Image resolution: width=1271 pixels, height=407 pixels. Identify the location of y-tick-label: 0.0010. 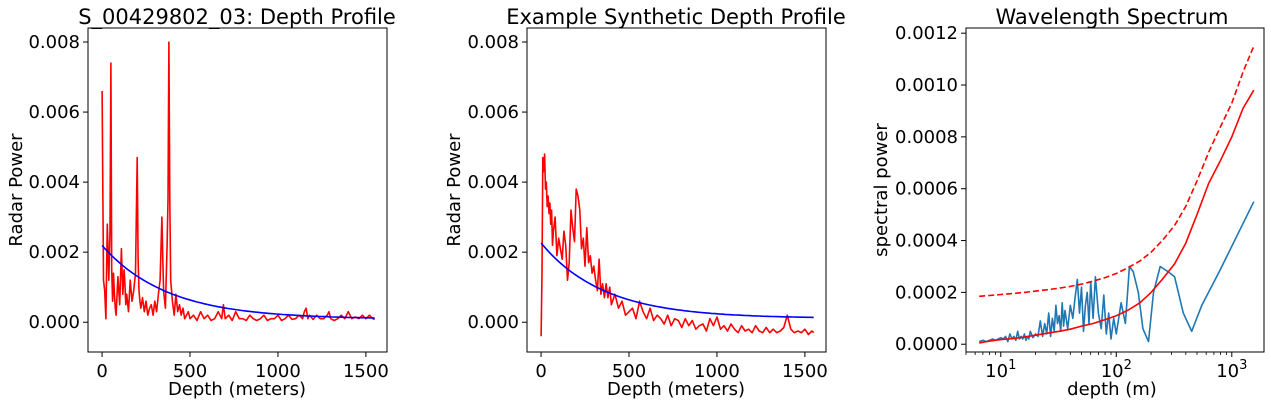
(926, 85).